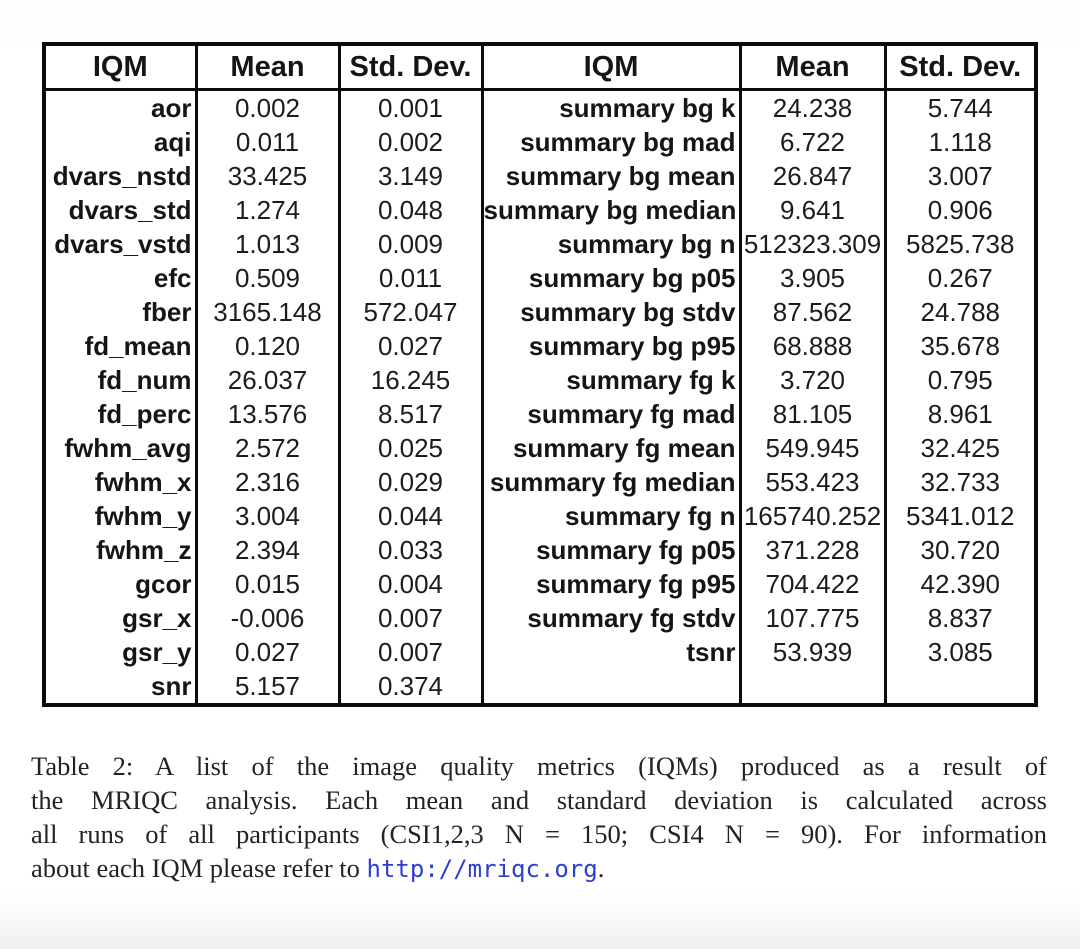  I want to click on iqm-label-cell: summary fg mad, so click(610, 414).